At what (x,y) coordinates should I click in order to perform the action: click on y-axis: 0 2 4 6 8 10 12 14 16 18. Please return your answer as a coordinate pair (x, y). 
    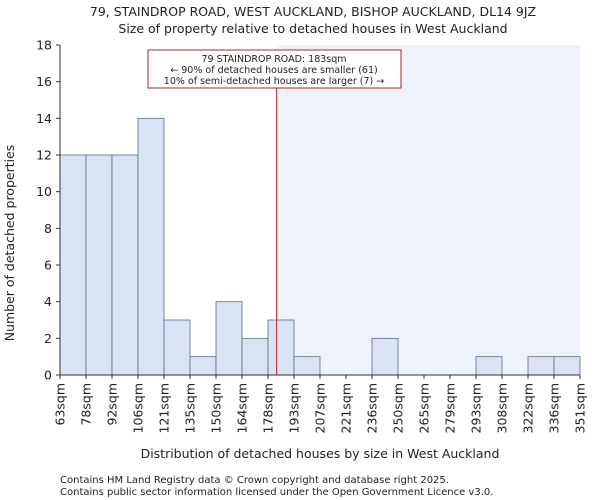
    Looking at the image, I should click on (48, 210).